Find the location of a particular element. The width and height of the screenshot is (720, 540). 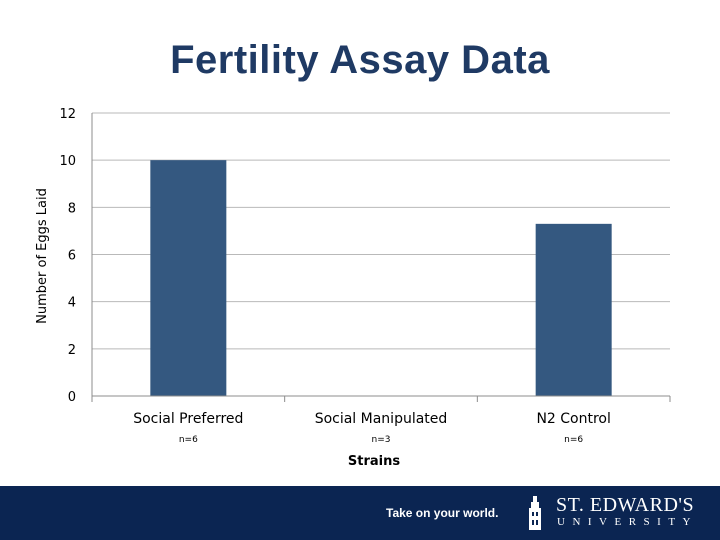

x-tick-label-0: Social Preferred is located at coordinates (188, 419).